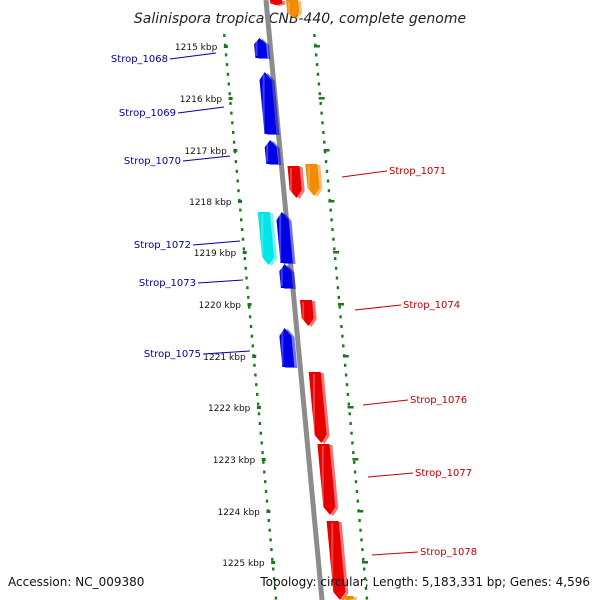  What do you see at coordinates (162, 245) in the screenshot?
I see `gene-label-strop-1072: Strop_1072` at bounding box center [162, 245].